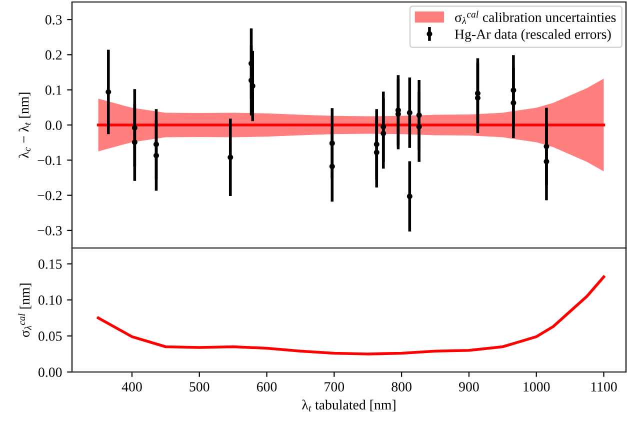  What do you see at coordinates (468, 387) in the screenshot?
I see `x-tick-label: 900` at bounding box center [468, 387].